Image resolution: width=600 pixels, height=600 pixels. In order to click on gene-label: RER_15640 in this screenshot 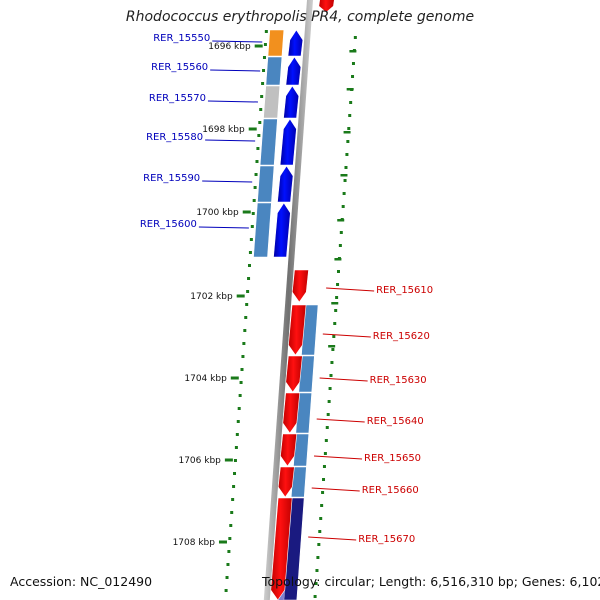, I will do `click(395, 421)`.